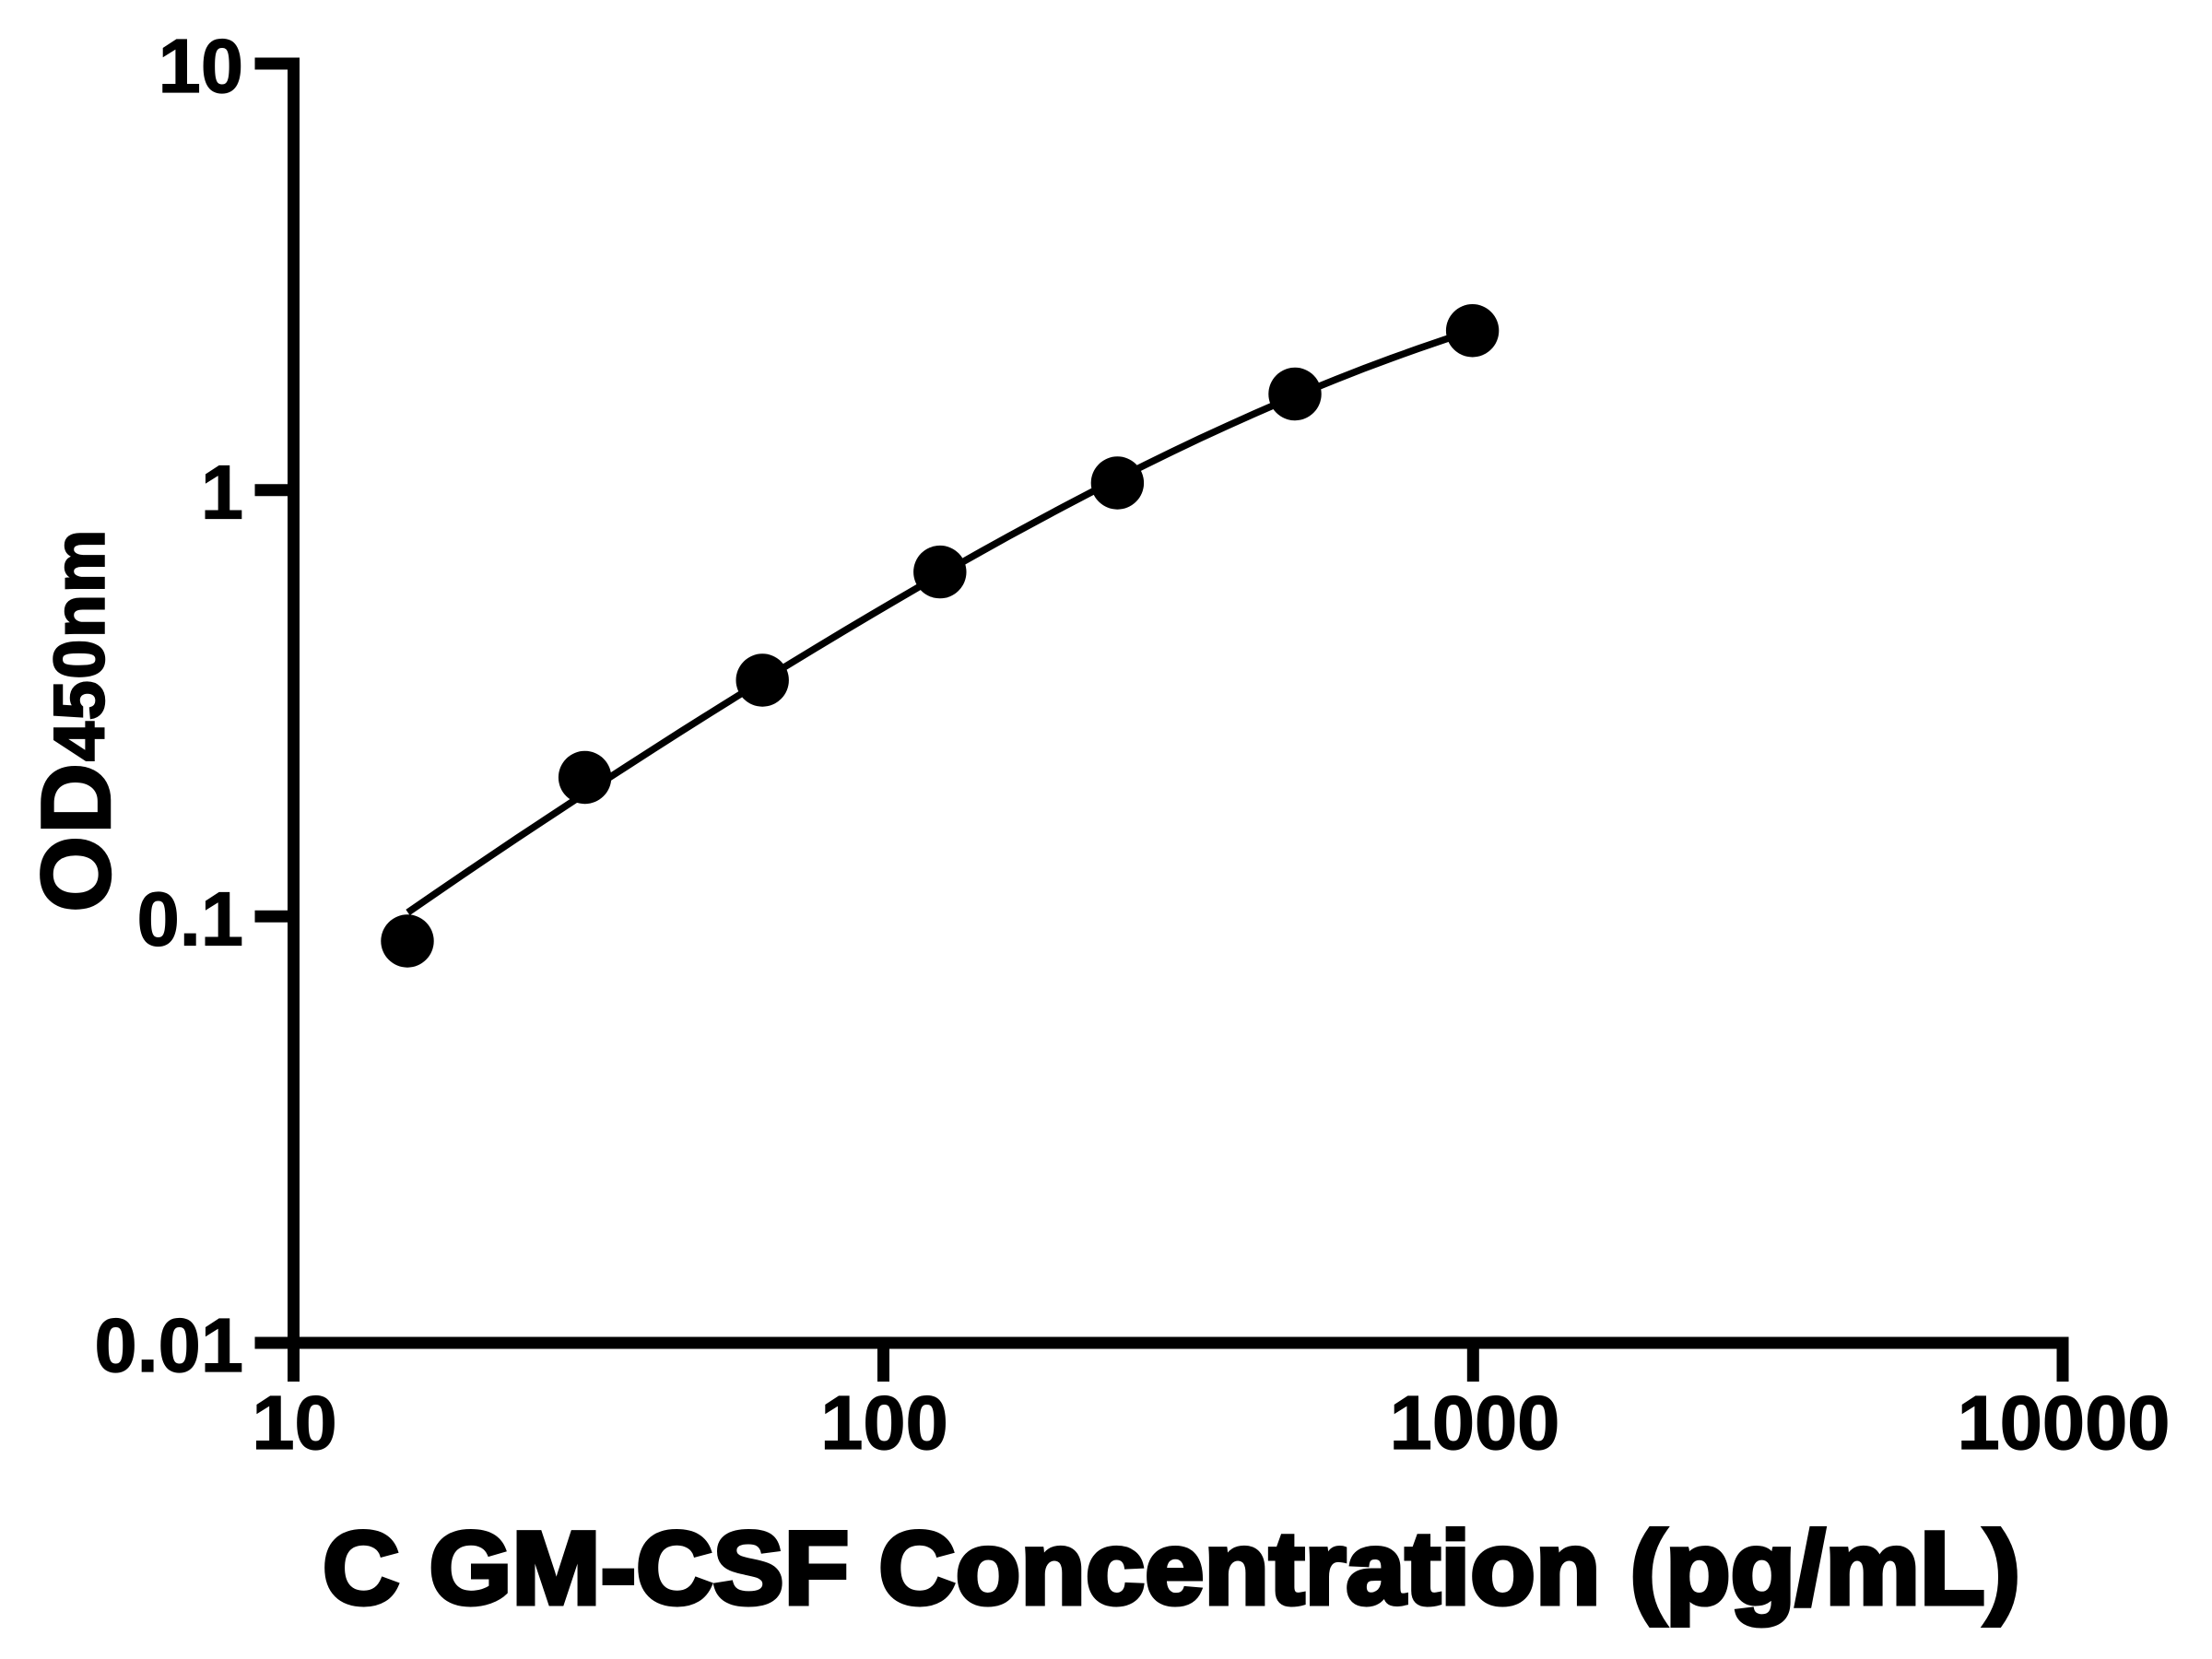 The height and width of the screenshot is (1659, 2212). What do you see at coordinates (883, 1422) in the screenshot?
I see `svg-text: 100` at bounding box center [883, 1422].